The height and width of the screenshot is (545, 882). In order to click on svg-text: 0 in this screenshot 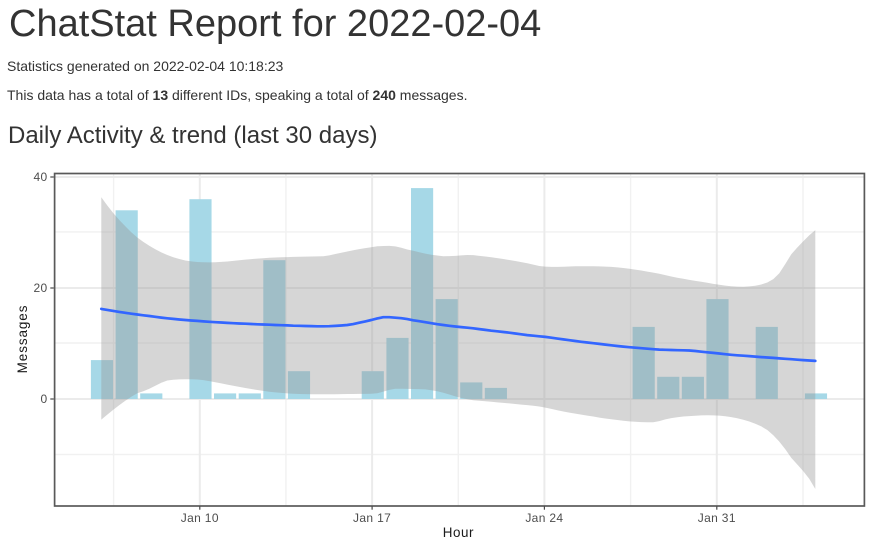, I will do `click(43, 399)`.